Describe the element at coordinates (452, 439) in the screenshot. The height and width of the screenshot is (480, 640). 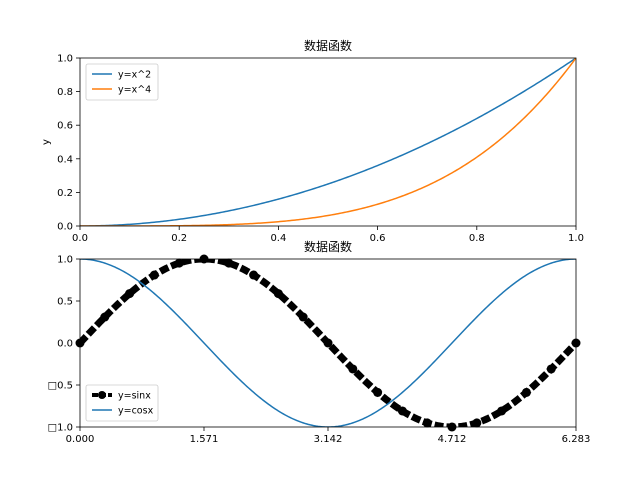
I see `x-tick-label: 4.712` at that location.